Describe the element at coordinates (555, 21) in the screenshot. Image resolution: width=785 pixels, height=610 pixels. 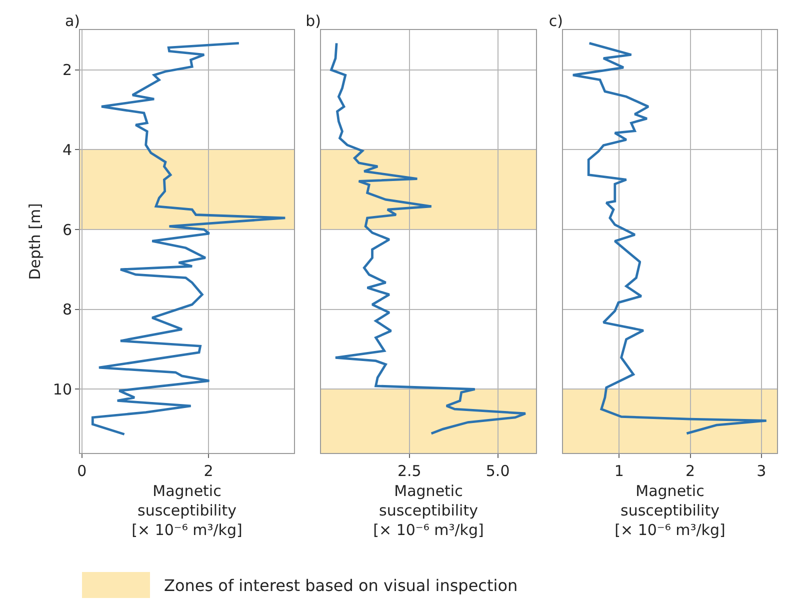
I see `chart-title: c)` at that location.